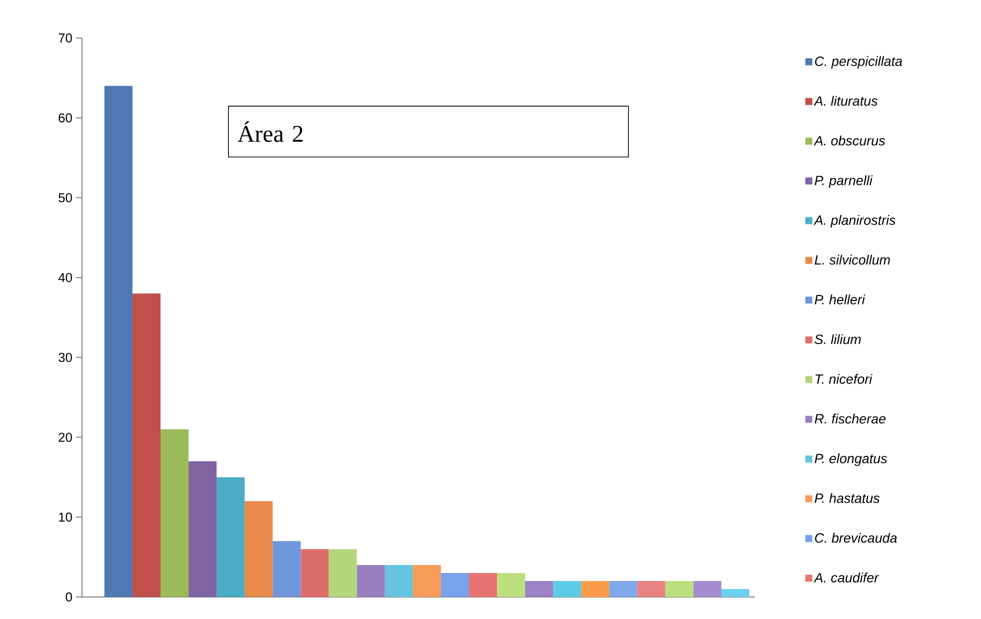 The image size is (981, 619). Describe the element at coordinates (850, 141) in the screenshot. I see `legend-label: A. obscurus` at that location.